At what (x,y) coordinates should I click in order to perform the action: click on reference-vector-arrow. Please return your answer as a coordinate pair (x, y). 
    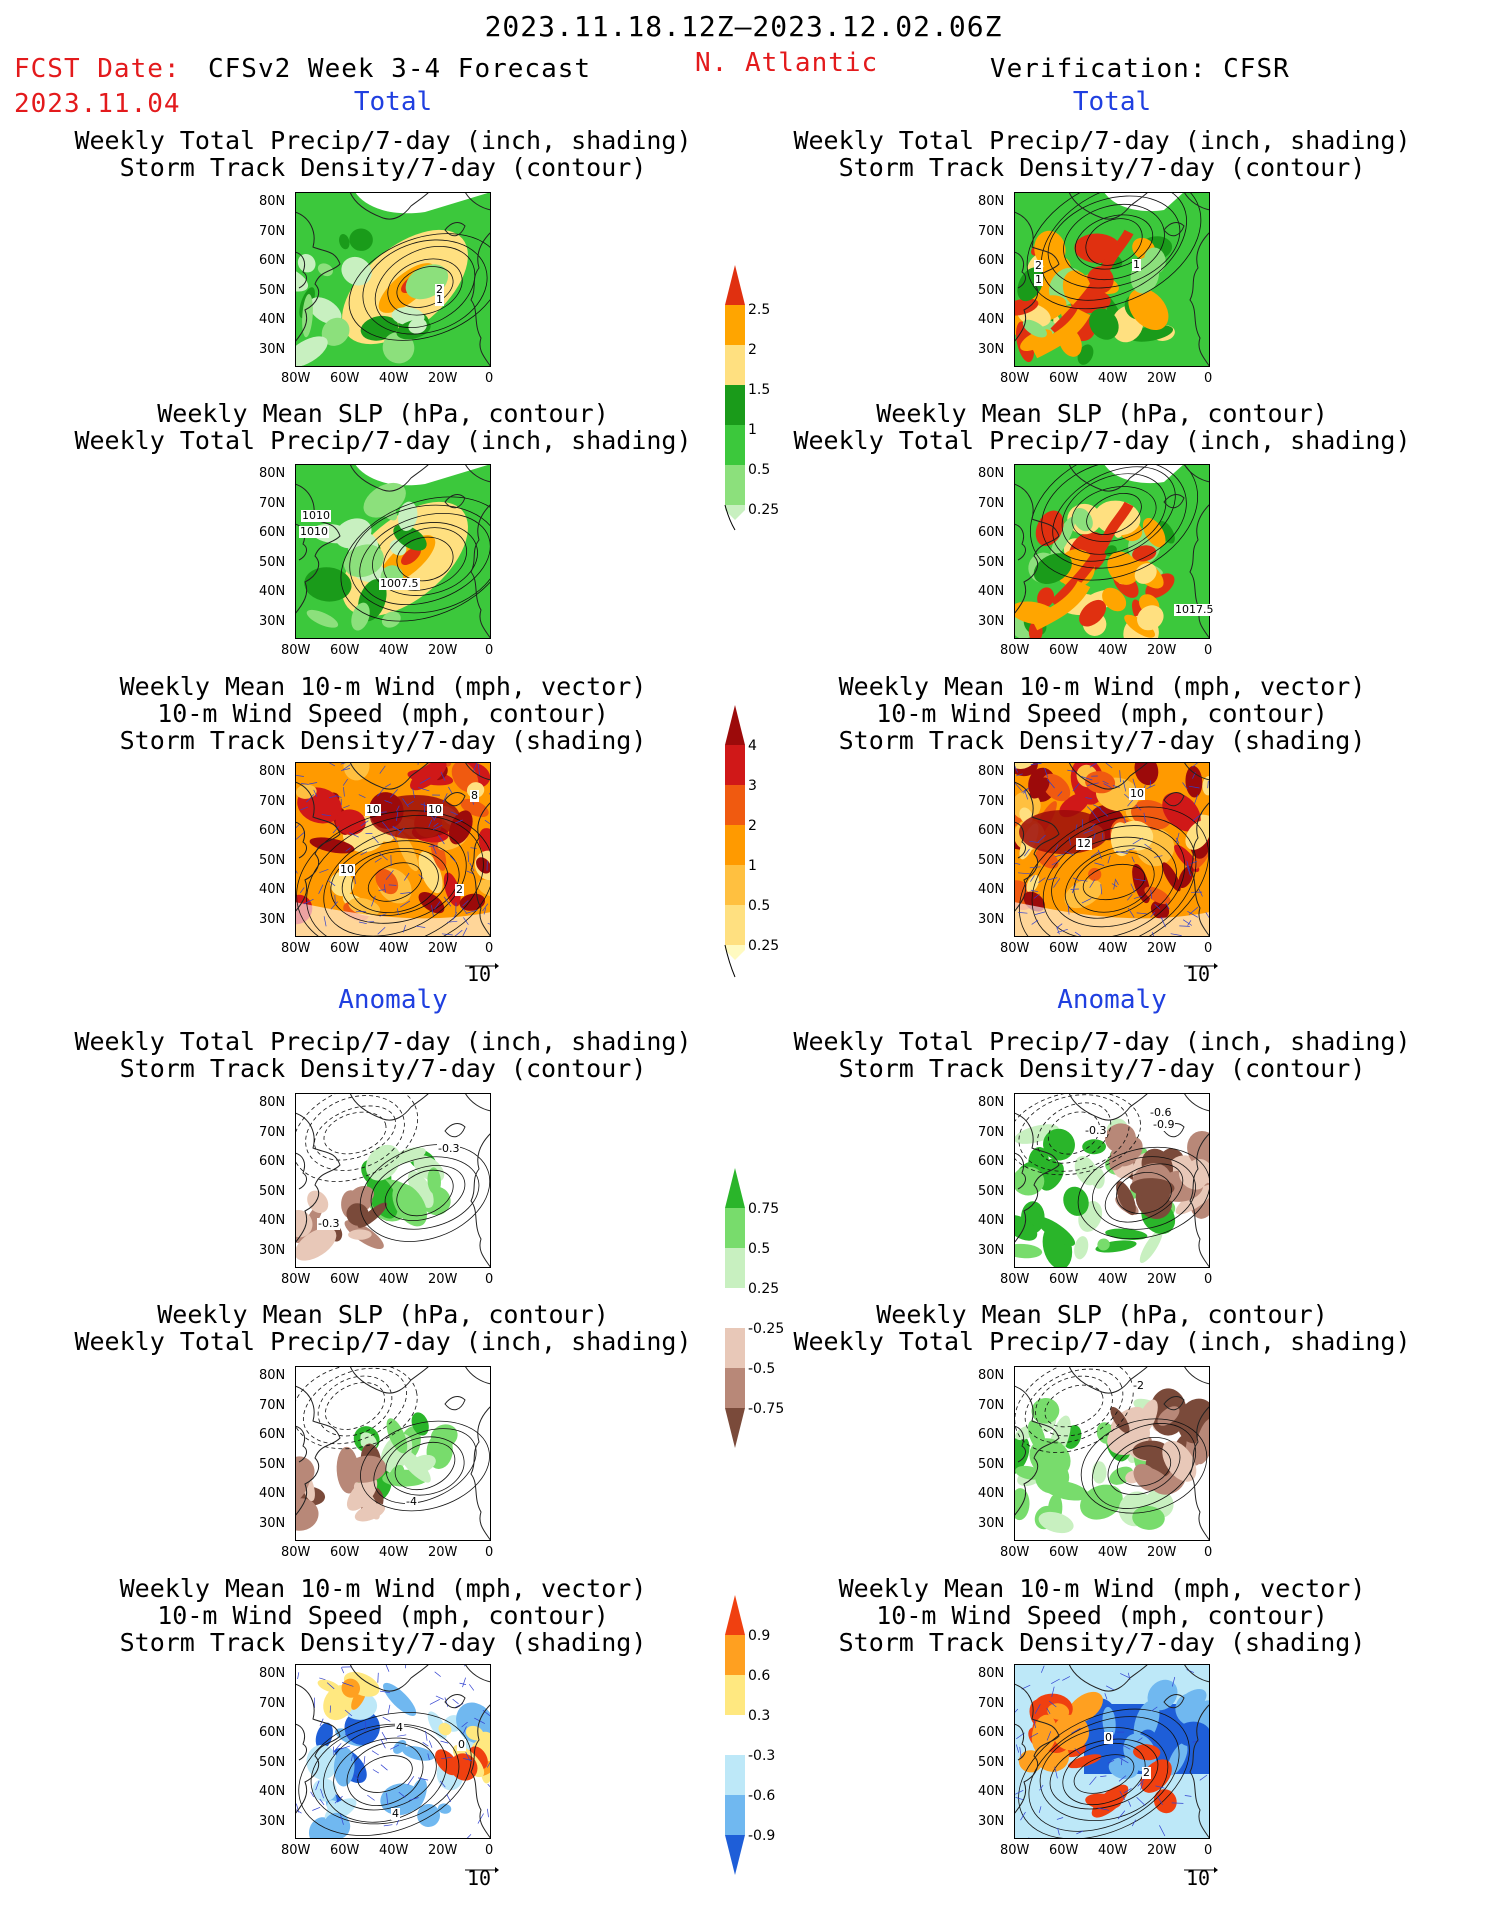
    Looking at the image, I should click on (482, 1868).